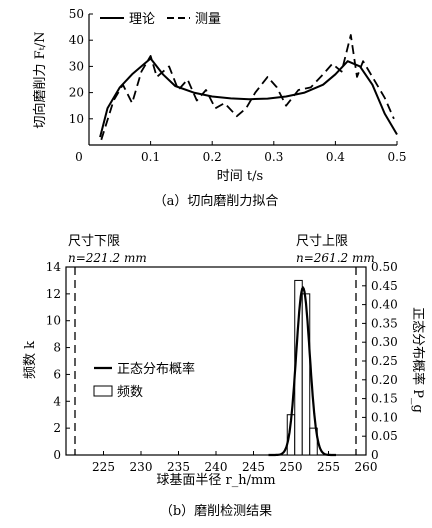 The width and height of the screenshot is (432, 528). Describe the element at coordinates (57, 428) in the screenshot. I see `b-y-tick-label: 2` at that location.